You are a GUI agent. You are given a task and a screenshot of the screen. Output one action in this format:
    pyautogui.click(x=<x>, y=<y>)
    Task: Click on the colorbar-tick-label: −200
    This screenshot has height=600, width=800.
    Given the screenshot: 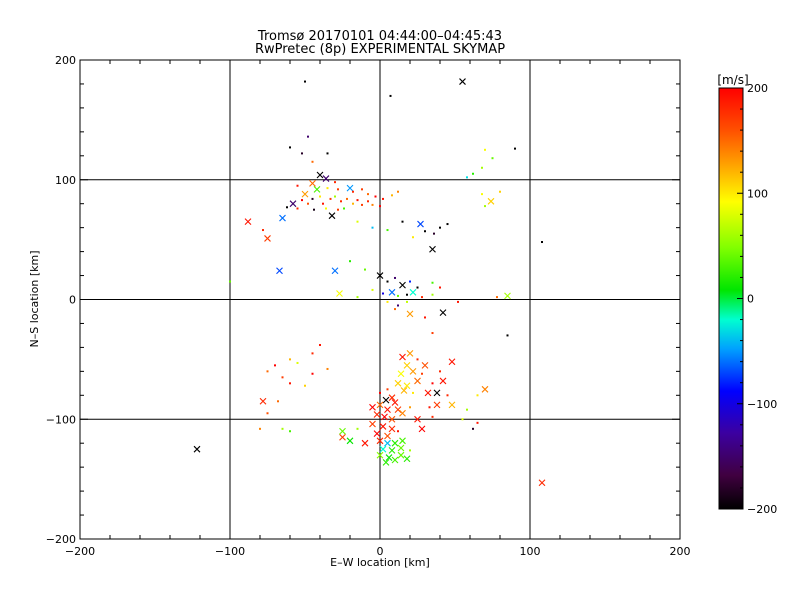 What is the action you would take?
    pyautogui.click(x=762, y=509)
    